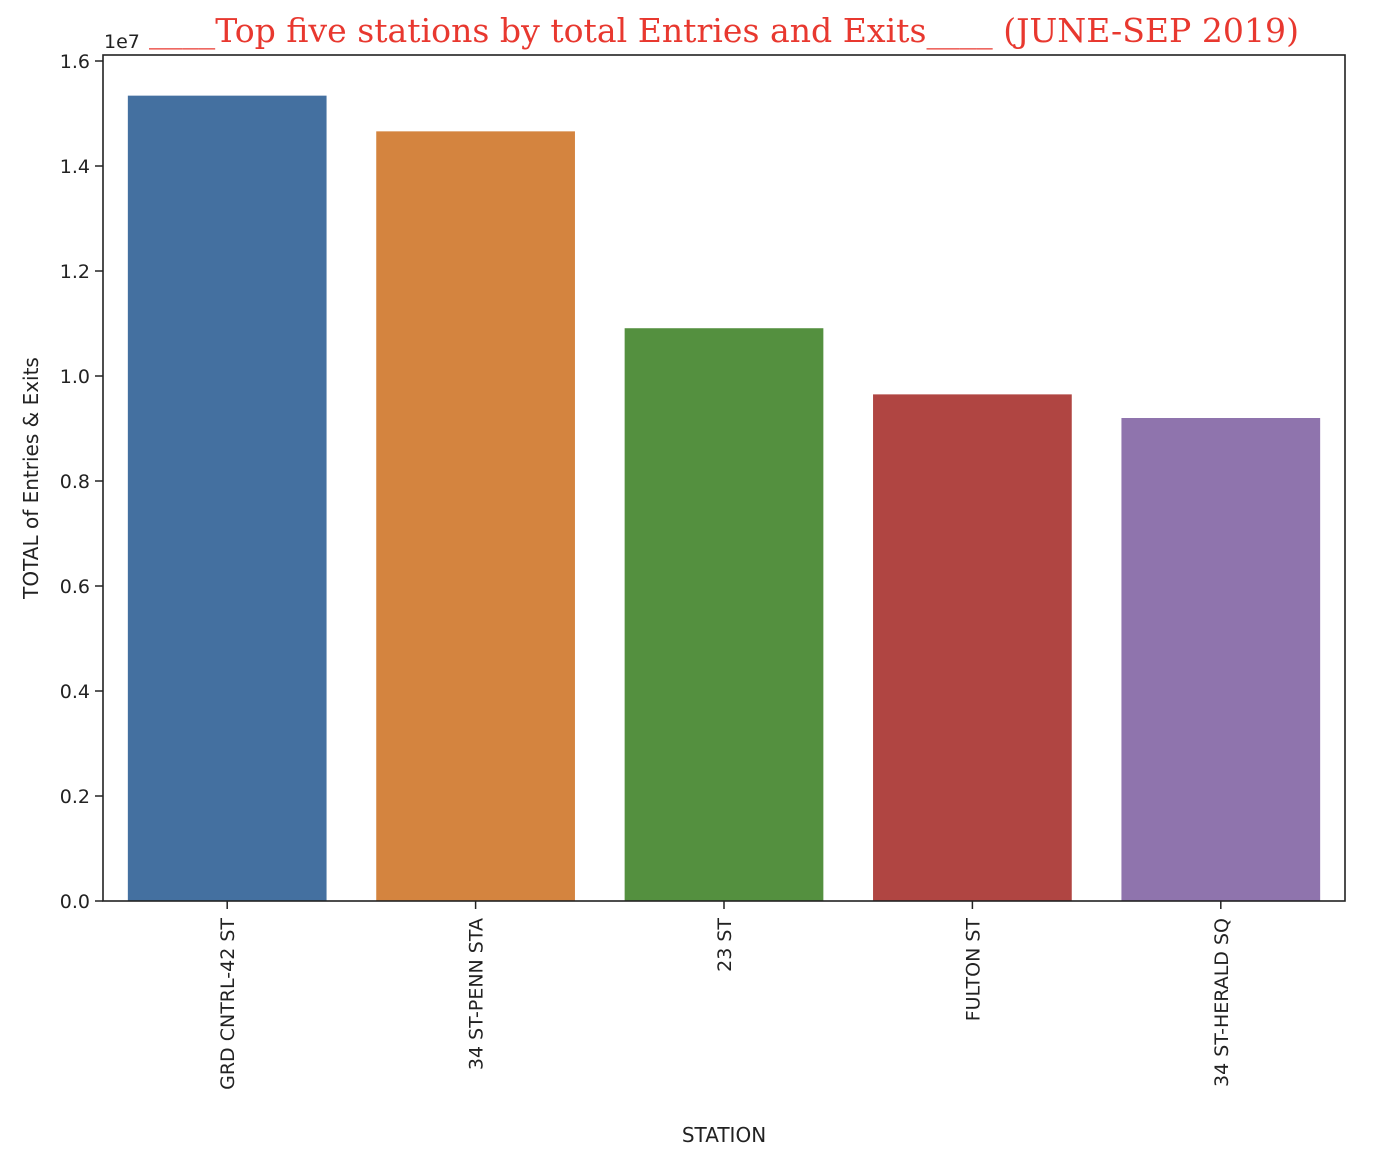  What do you see at coordinates (973, 970) in the screenshot?
I see `x-tick-label: FULTON ST` at bounding box center [973, 970].